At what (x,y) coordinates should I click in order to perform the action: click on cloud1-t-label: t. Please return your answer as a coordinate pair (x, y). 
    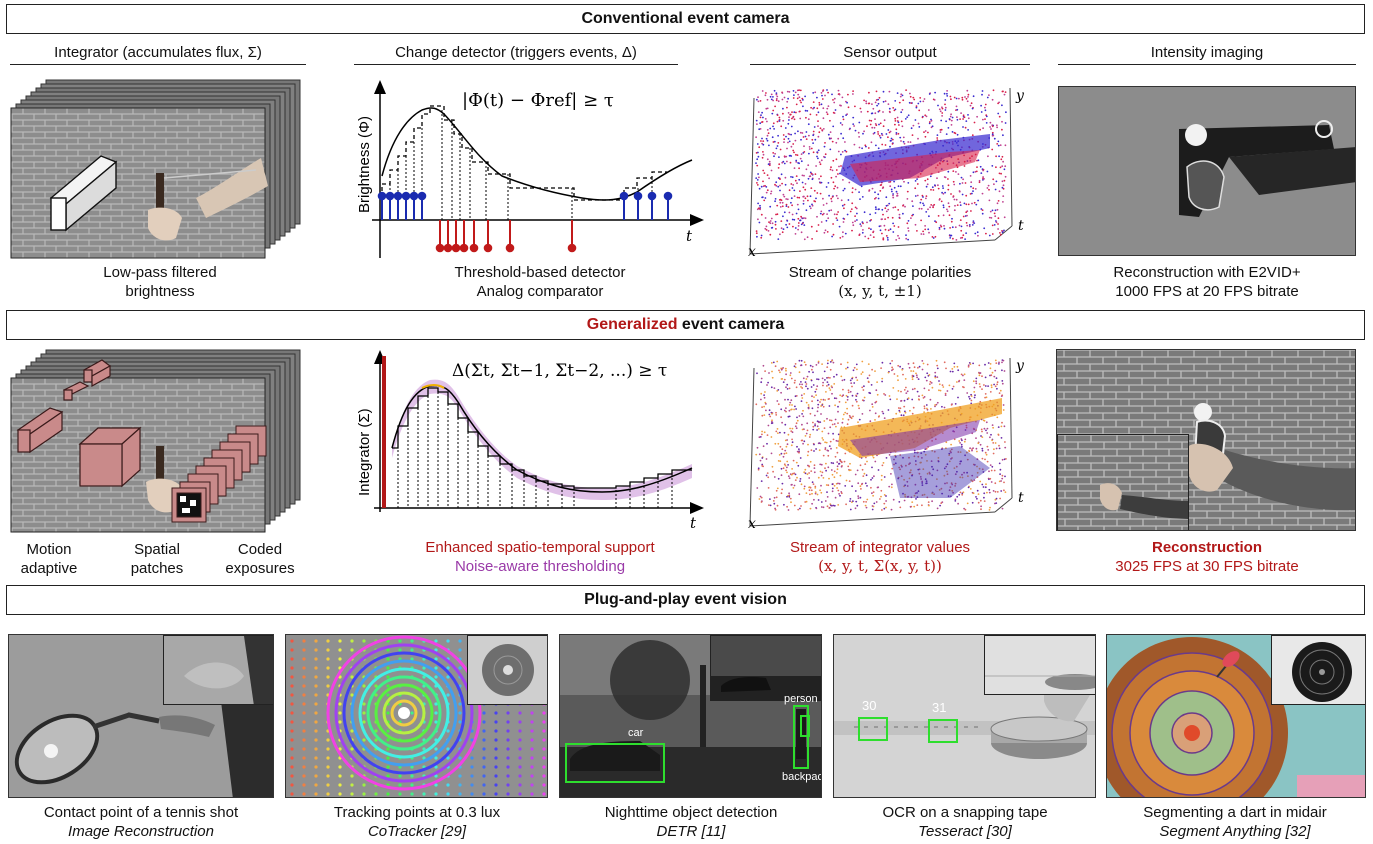
    Looking at the image, I should click on (1021, 226).